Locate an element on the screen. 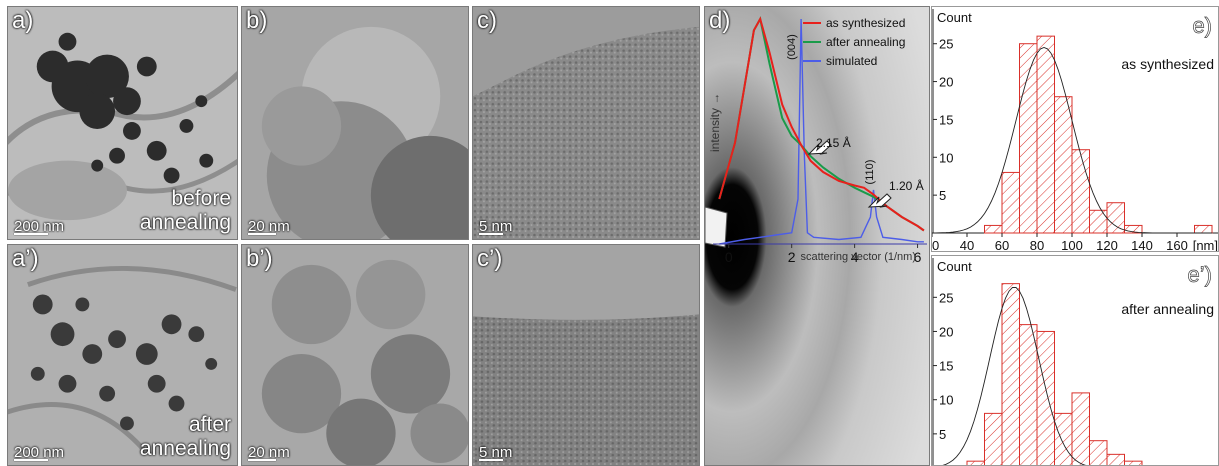 The height and width of the screenshot is (466, 1219). micrograph-a-image is located at coordinates (122, 123).